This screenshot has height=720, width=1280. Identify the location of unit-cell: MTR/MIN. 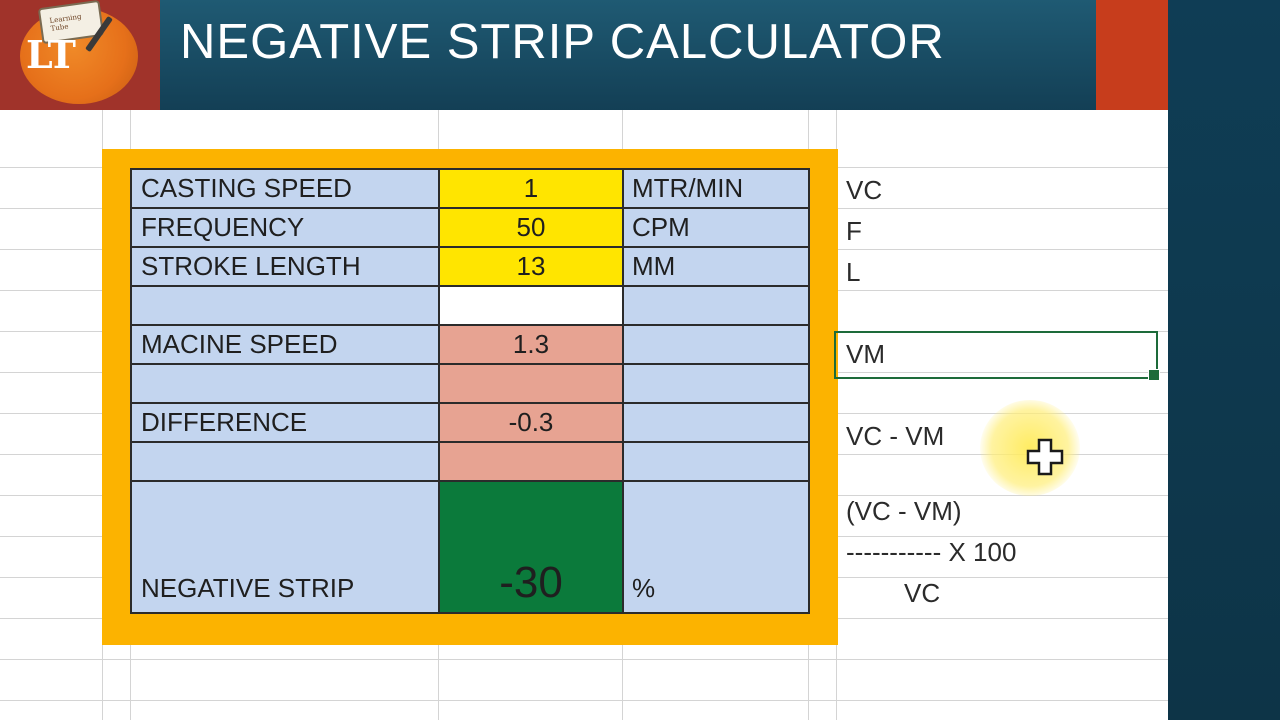
(716, 188).